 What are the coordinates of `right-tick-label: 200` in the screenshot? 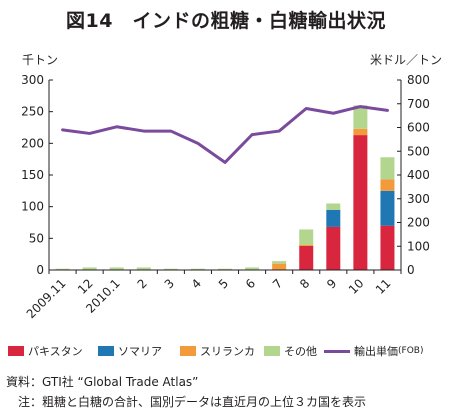 It's located at (418, 223).